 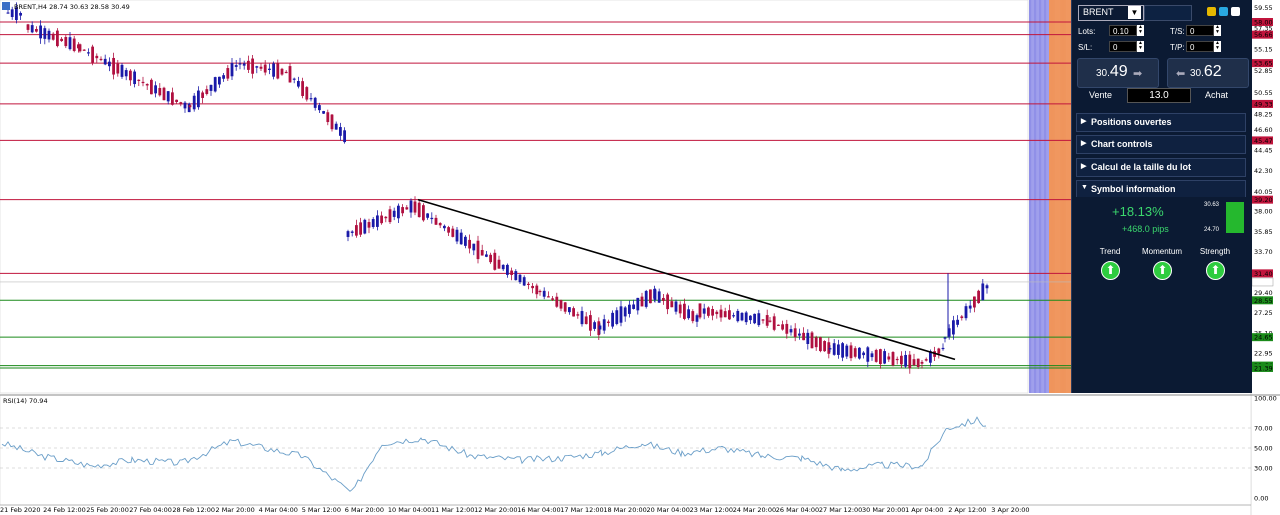 What do you see at coordinates (1140, 30) in the screenshot?
I see `lots-stepper: ▲ ▼` at bounding box center [1140, 30].